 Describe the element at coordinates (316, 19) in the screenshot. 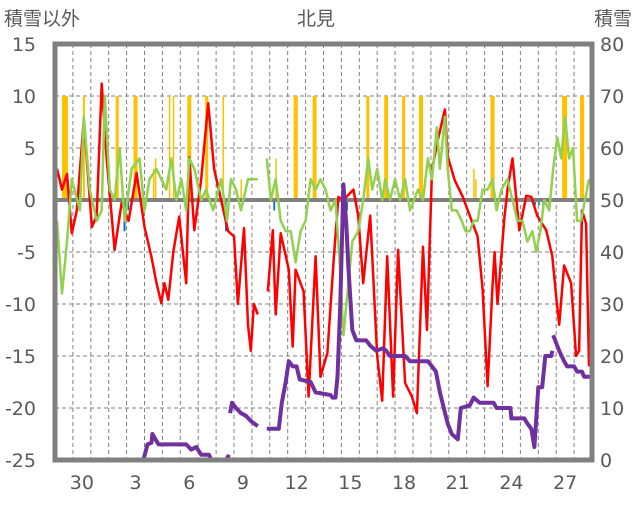

I see `chart-title: 北見` at that location.